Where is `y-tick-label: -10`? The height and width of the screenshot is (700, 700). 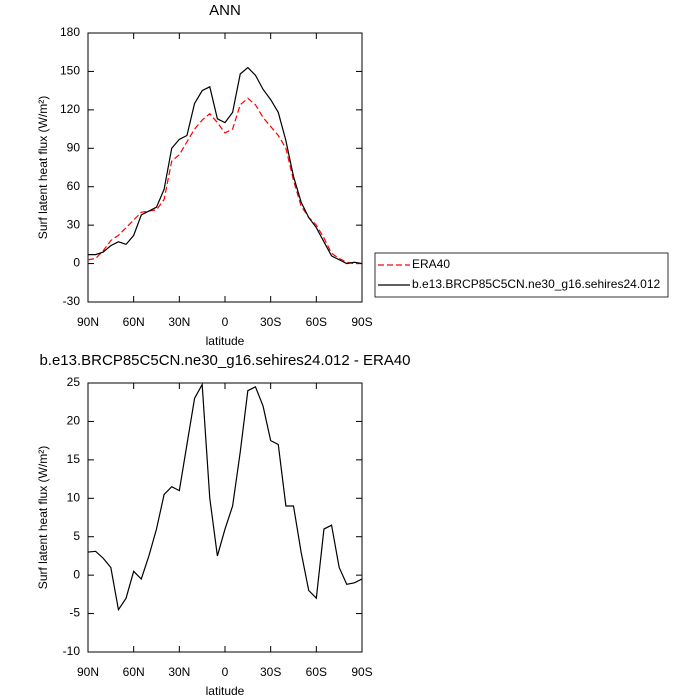
y-tick-label: -10 is located at coordinates (72, 651).